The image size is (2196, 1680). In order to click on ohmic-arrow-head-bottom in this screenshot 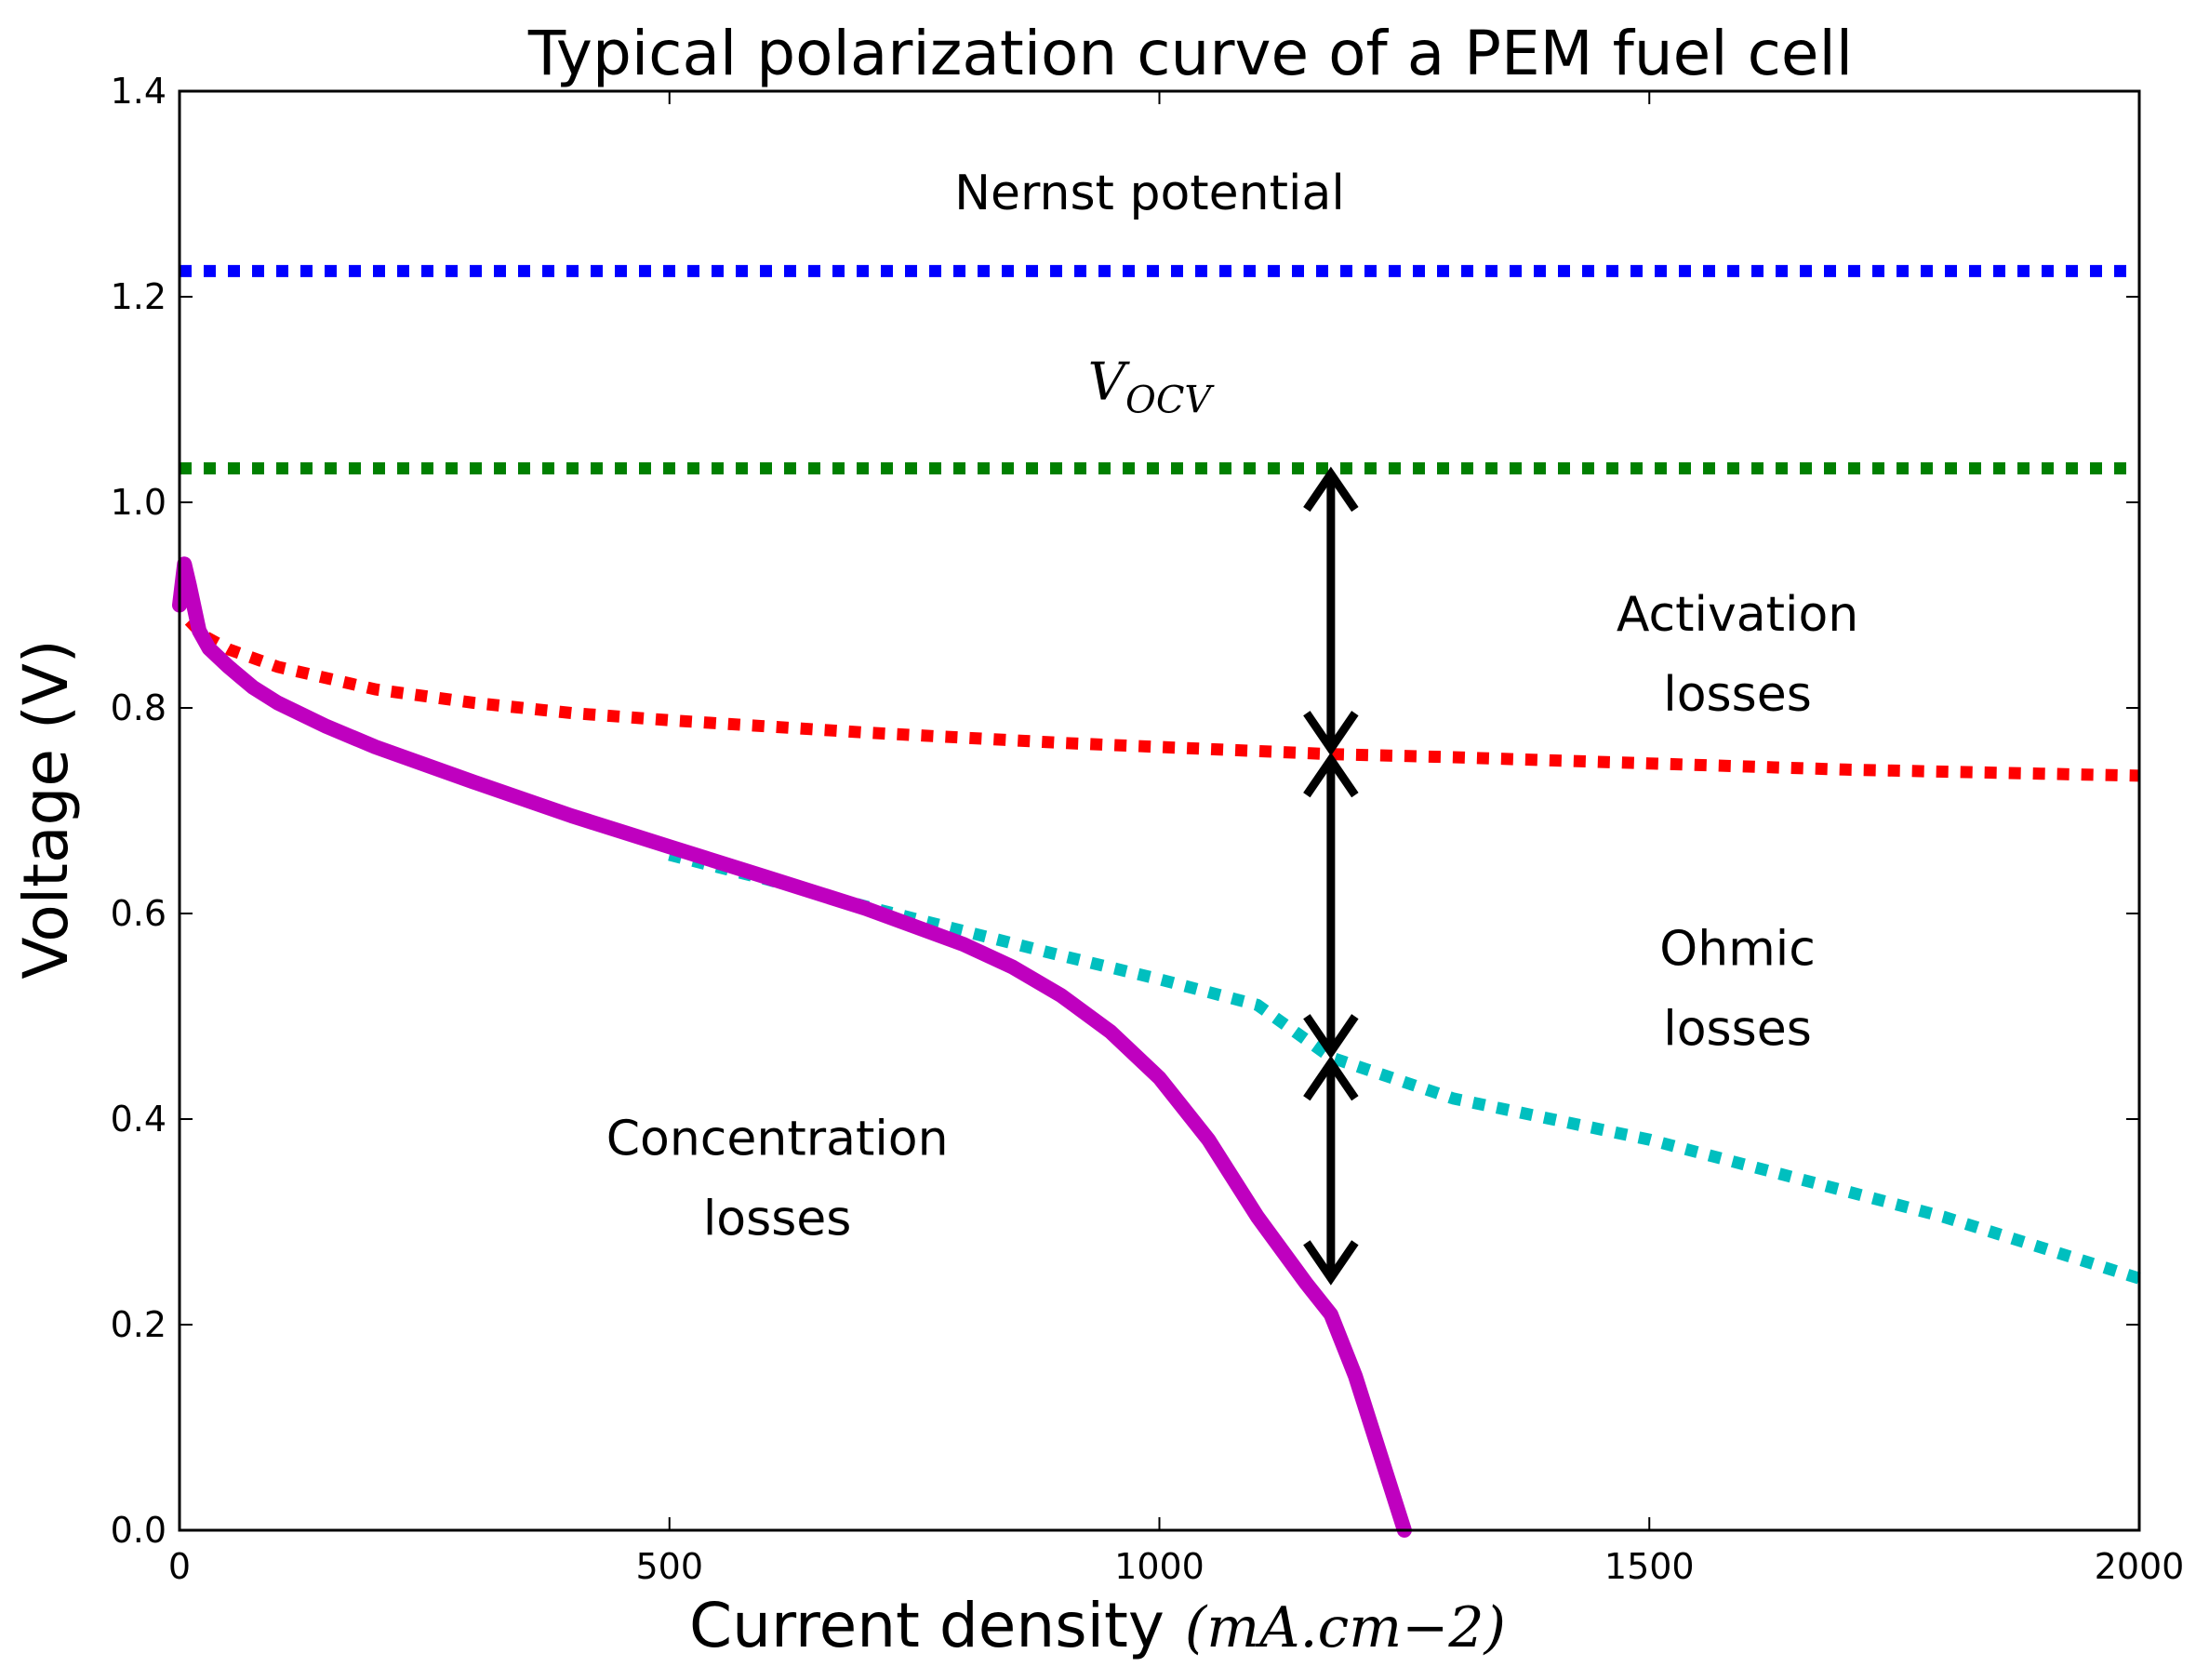, I will do `click(1331, 1037)`.